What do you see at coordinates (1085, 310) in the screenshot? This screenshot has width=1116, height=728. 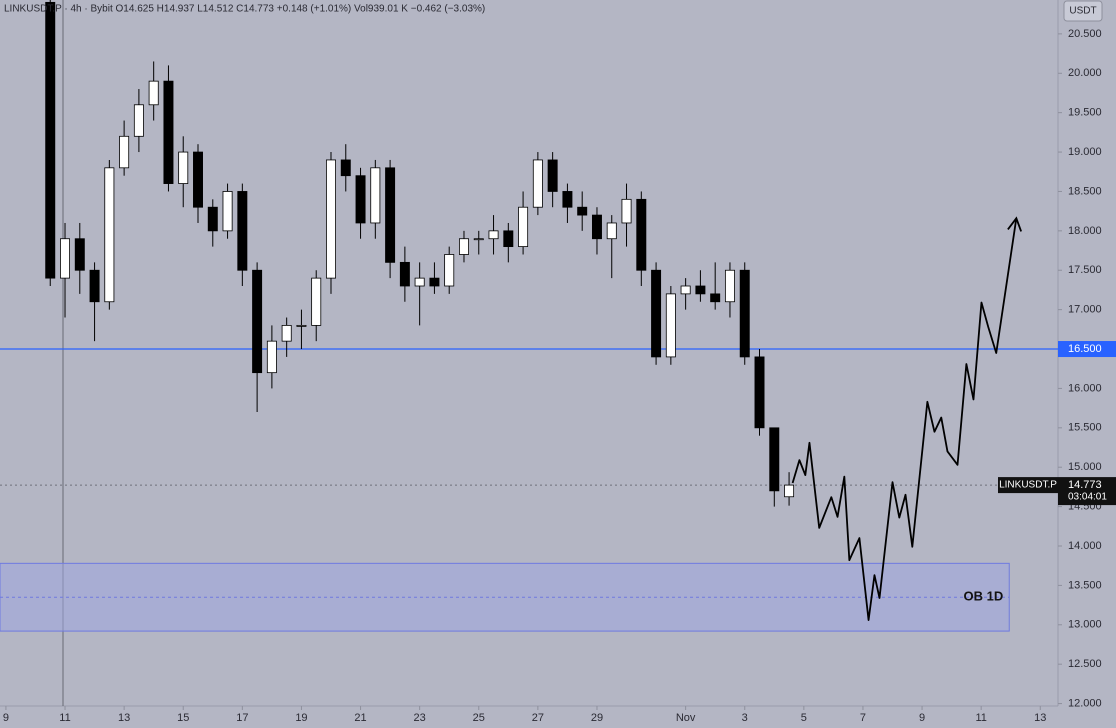 I see `y-tick-label: 17.000` at bounding box center [1085, 310].